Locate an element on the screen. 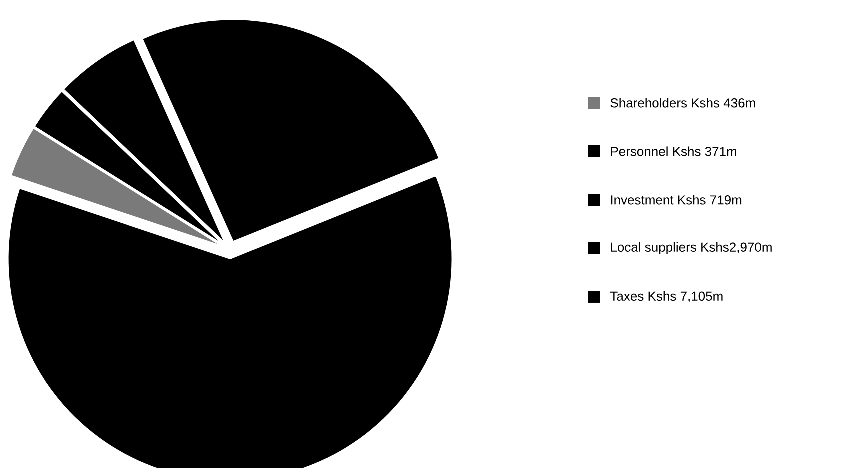 This screenshot has height=468, width=855. legend-label: Personnel Kshs 371m is located at coordinates (673, 151).